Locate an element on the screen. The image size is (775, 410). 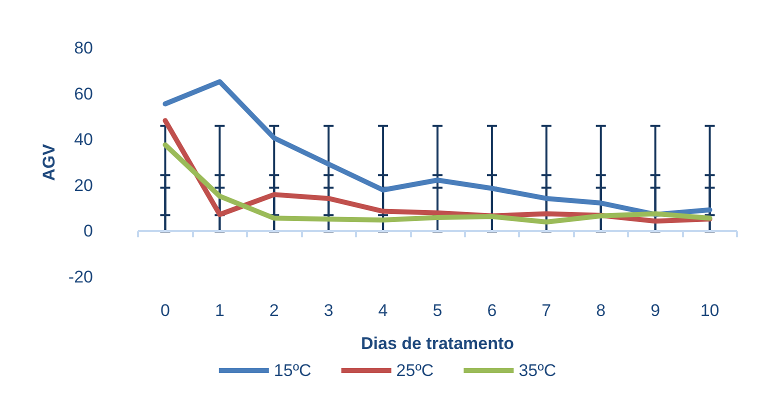
x-tick-label: 6 is located at coordinates (492, 310).